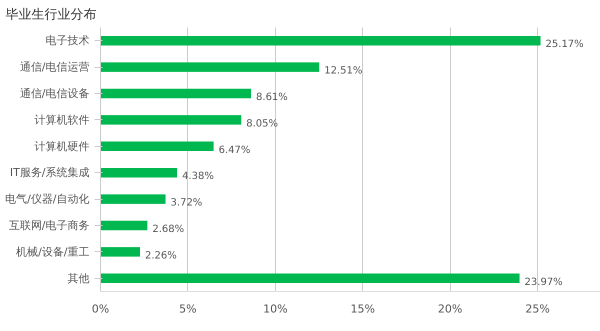  What do you see at coordinates (51, 15) in the screenshot?
I see `chart-title: 毕业生行业分布` at bounding box center [51, 15].